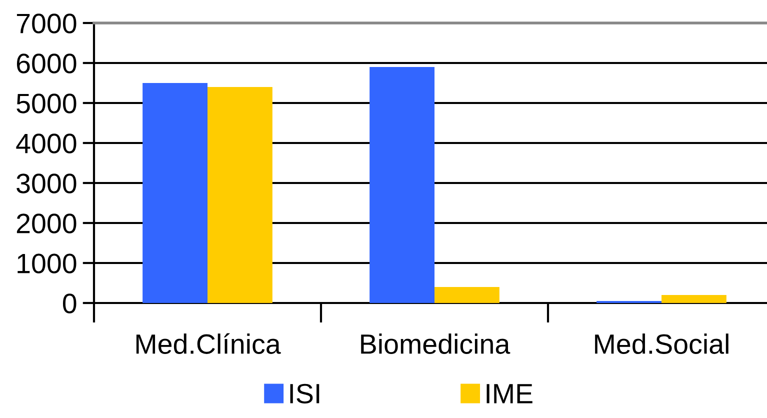 The height and width of the screenshot is (418, 767). I want to click on legend-label: ISI, so click(305, 394).